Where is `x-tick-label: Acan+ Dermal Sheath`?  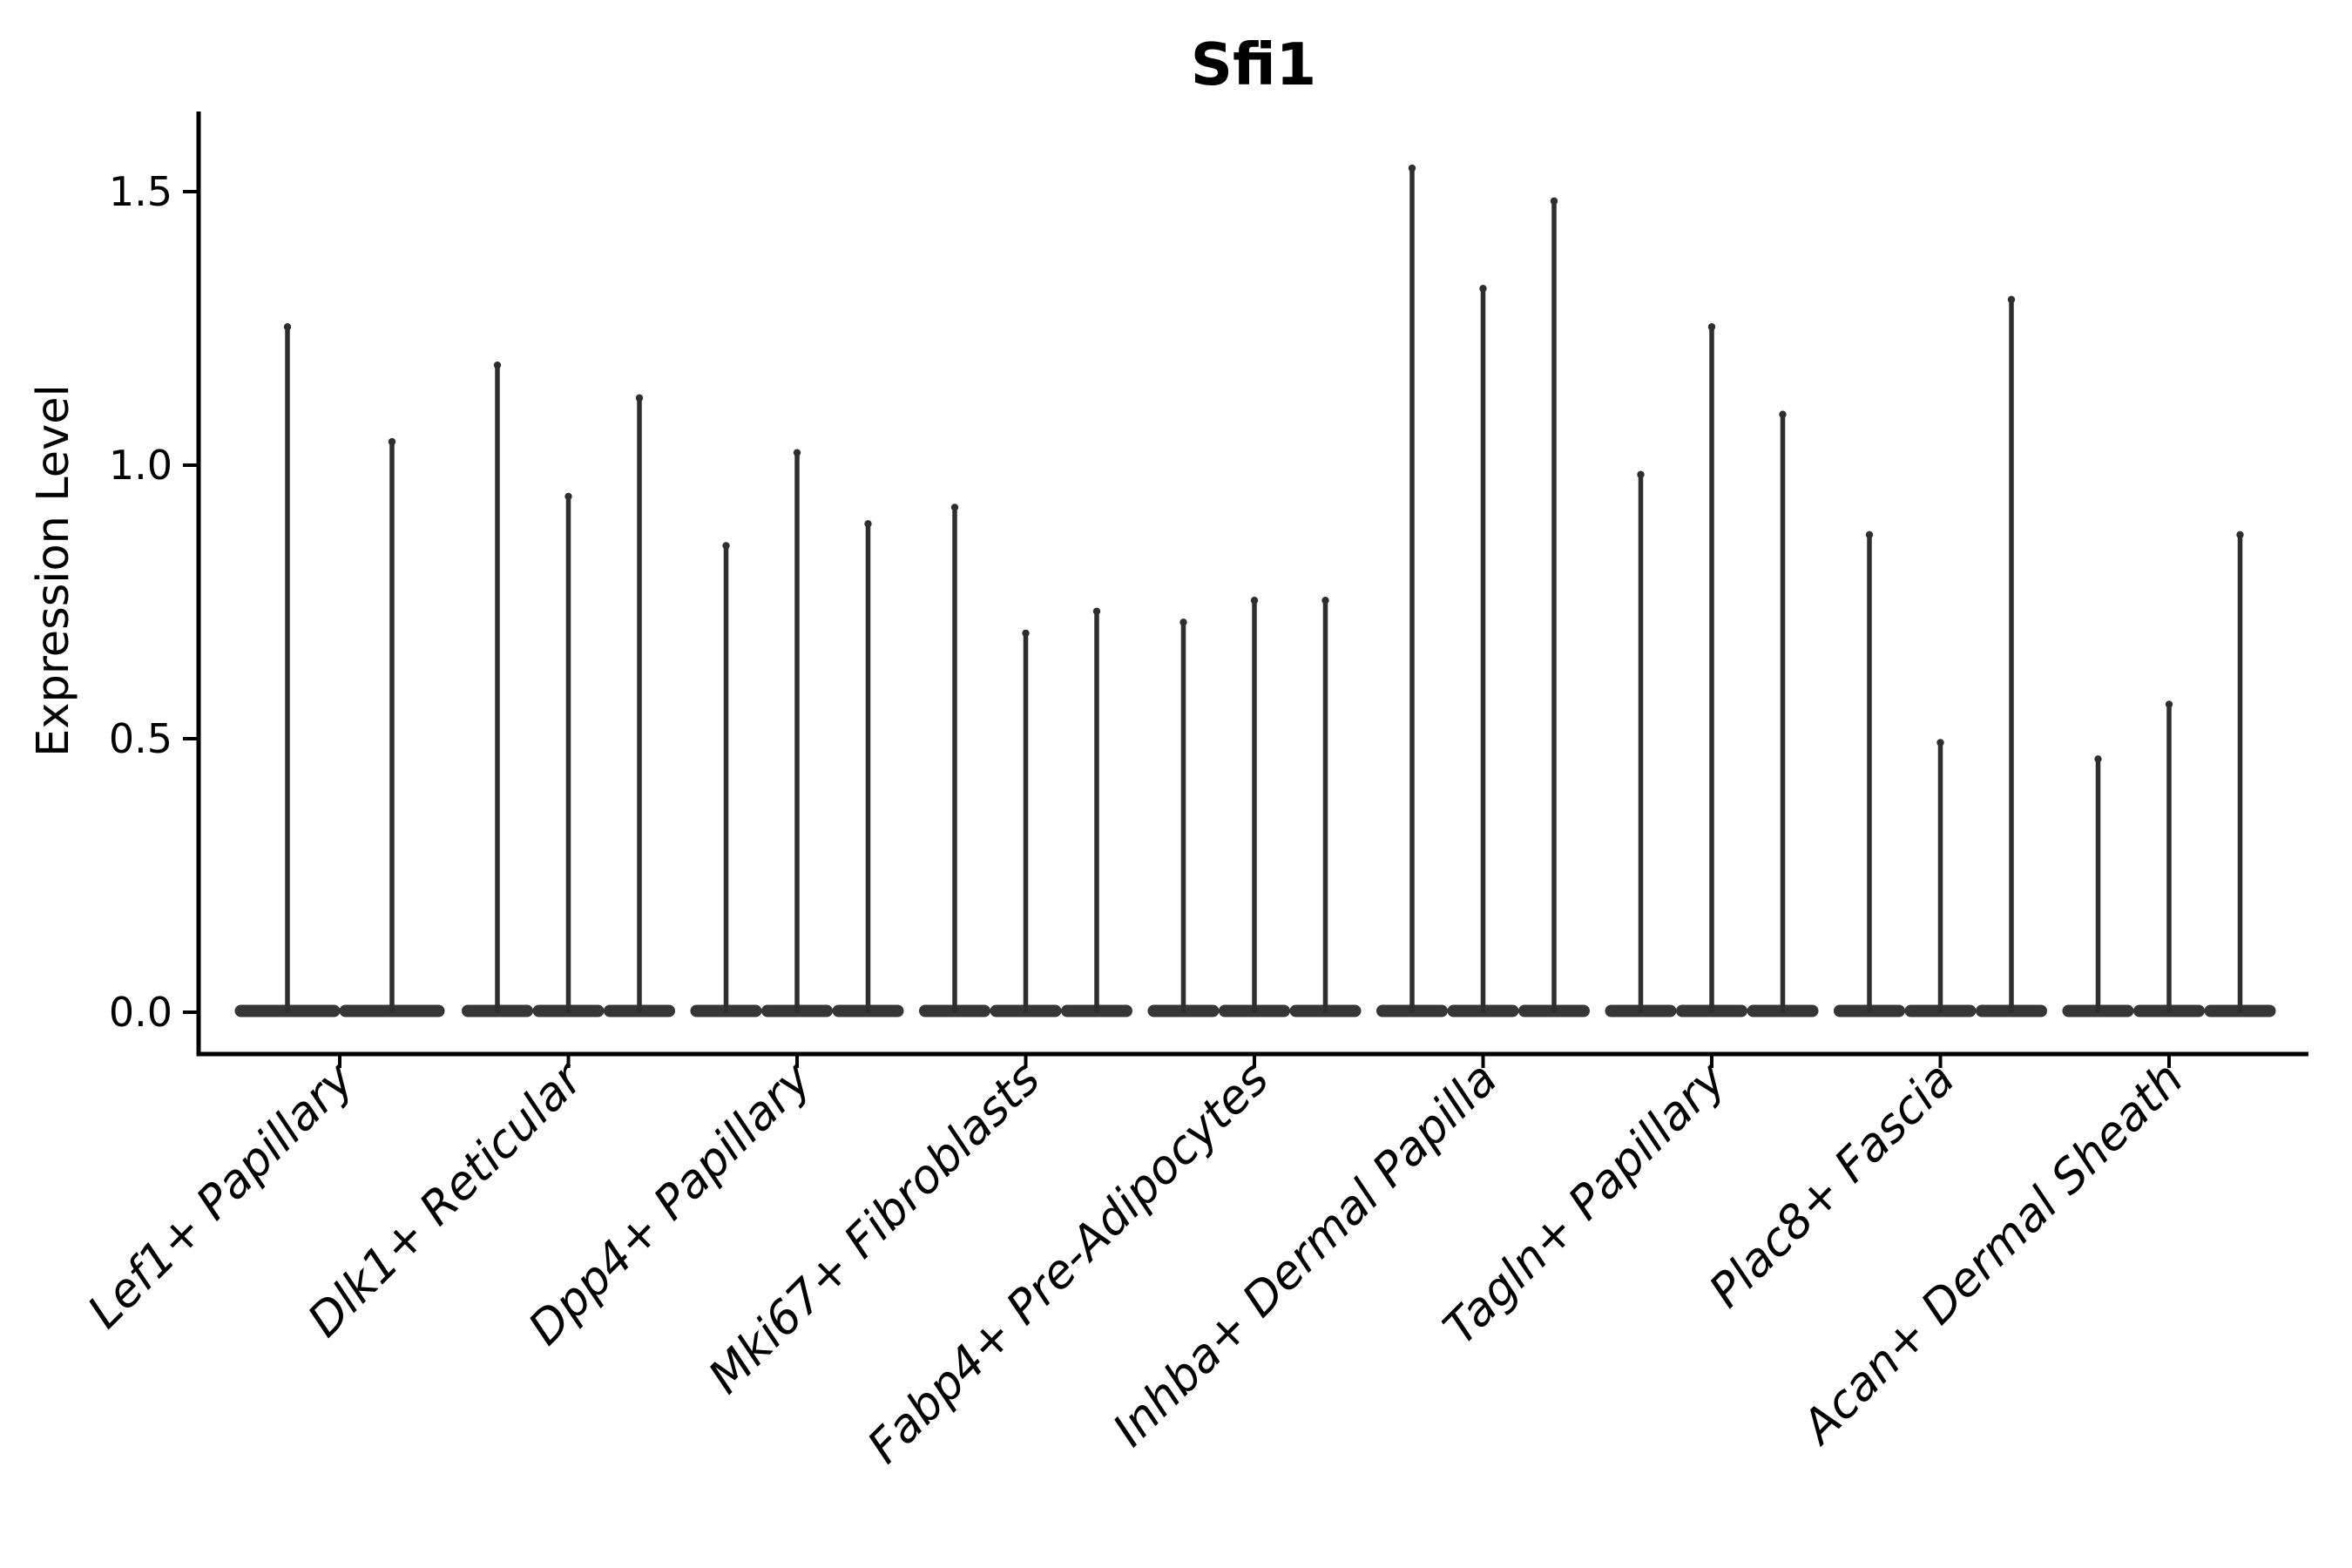
x-tick-label: Acan+ Dermal Sheath is located at coordinates (1992, 1254).